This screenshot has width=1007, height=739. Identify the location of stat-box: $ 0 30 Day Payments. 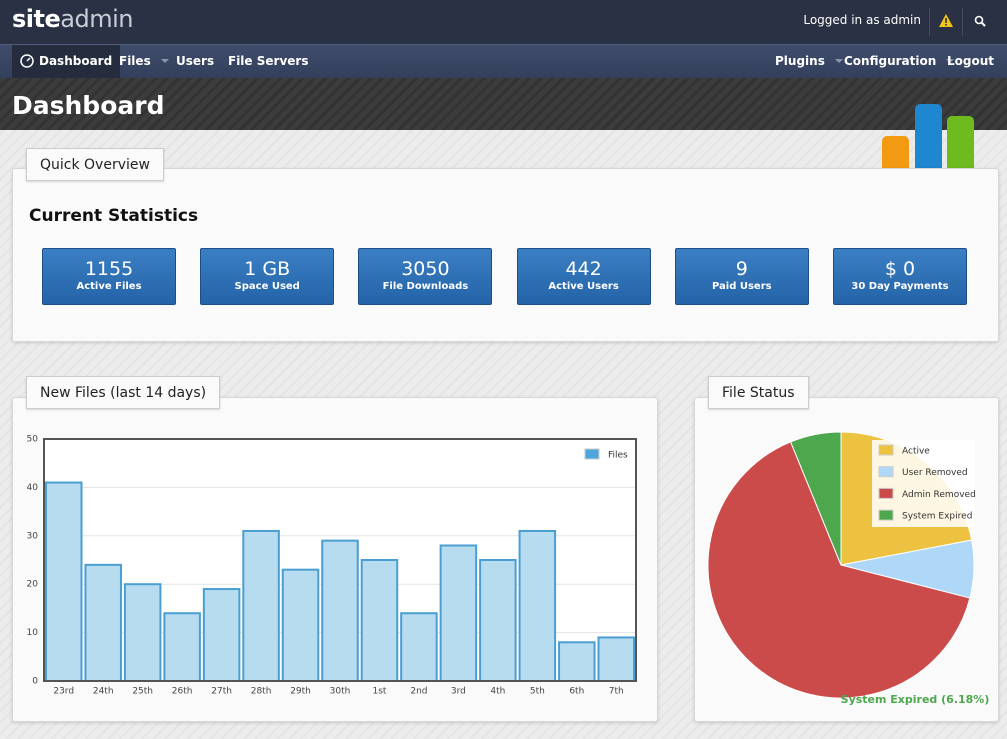
(900, 276).